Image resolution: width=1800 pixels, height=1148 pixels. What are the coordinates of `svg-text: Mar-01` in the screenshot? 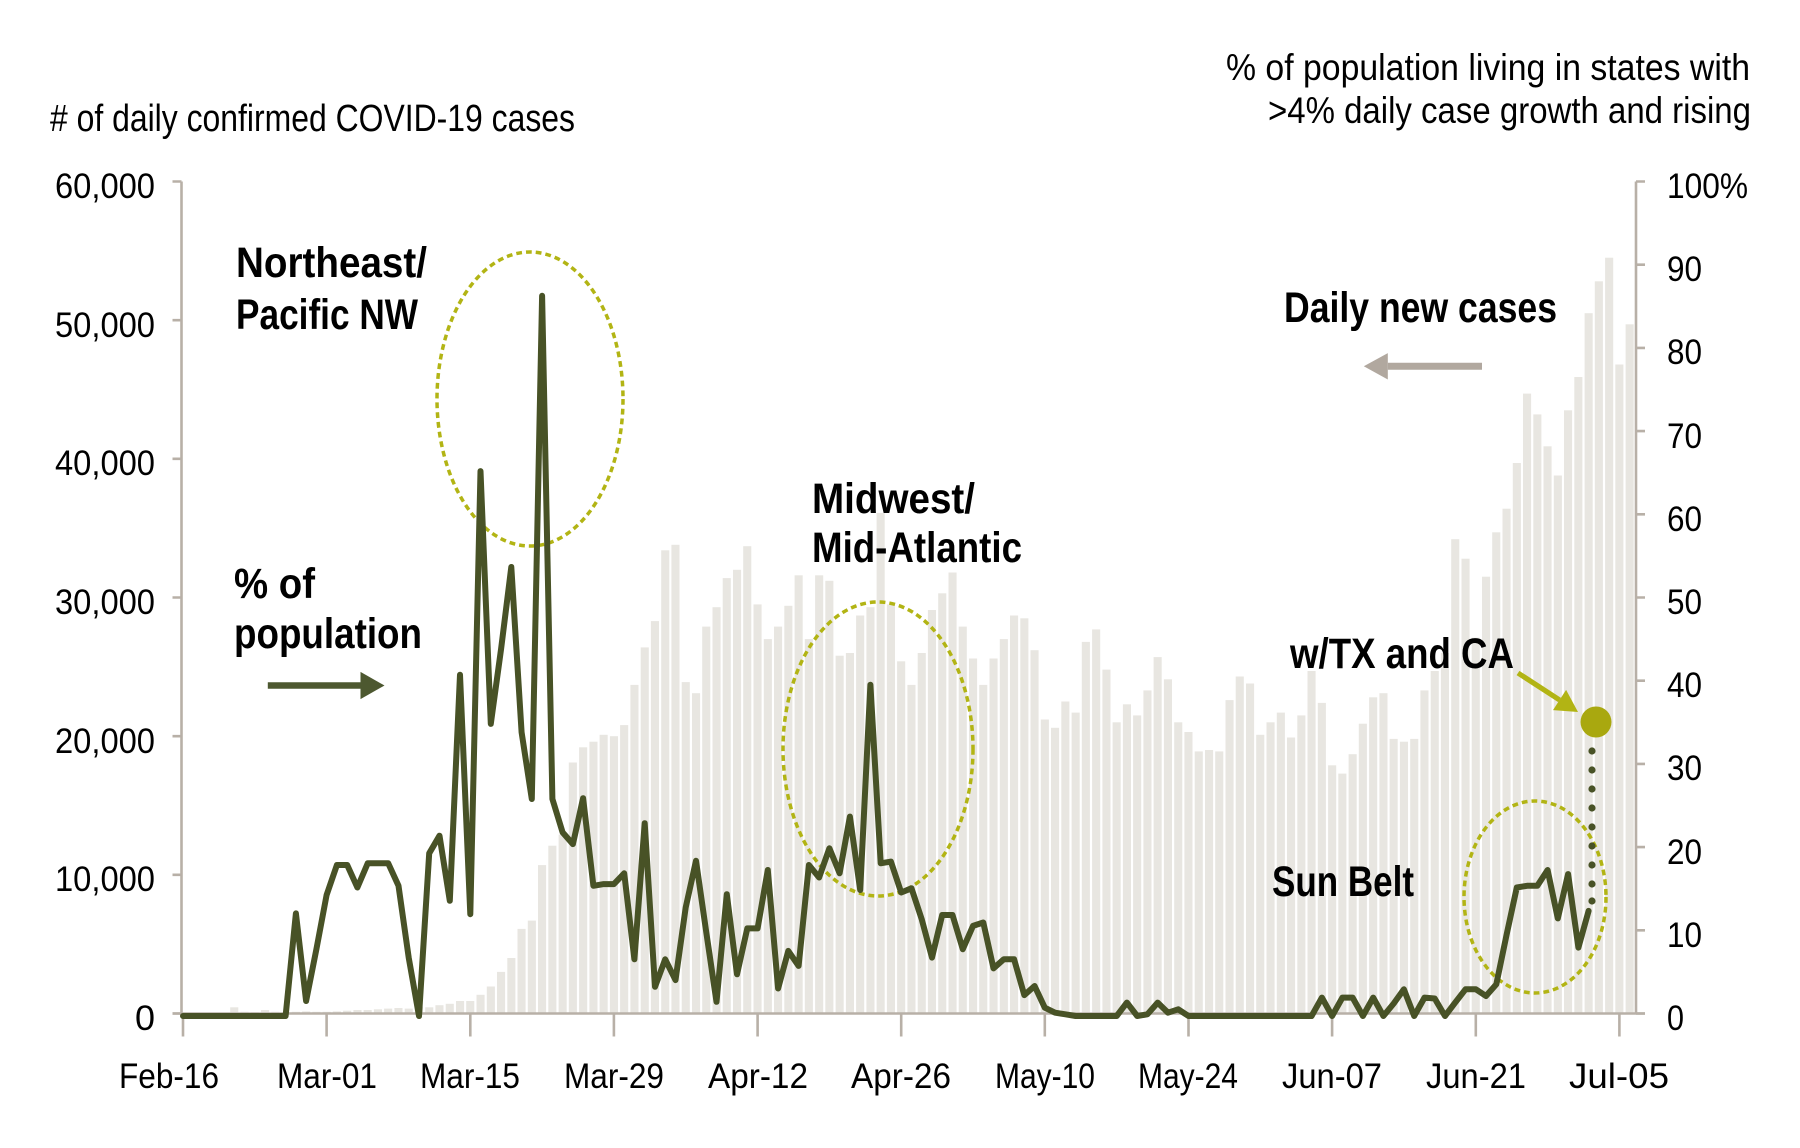 It's located at (327, 1076).